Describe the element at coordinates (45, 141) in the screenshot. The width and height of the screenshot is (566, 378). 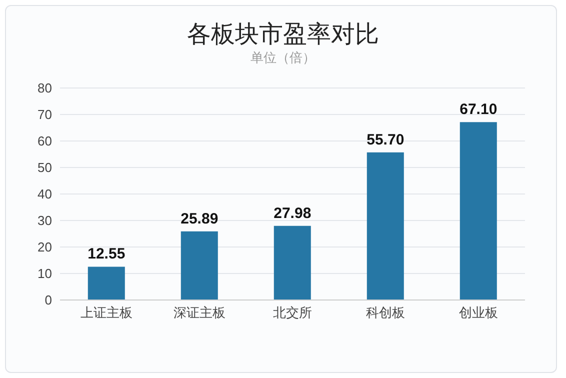
I see `y-tick-label: 60` at that location.